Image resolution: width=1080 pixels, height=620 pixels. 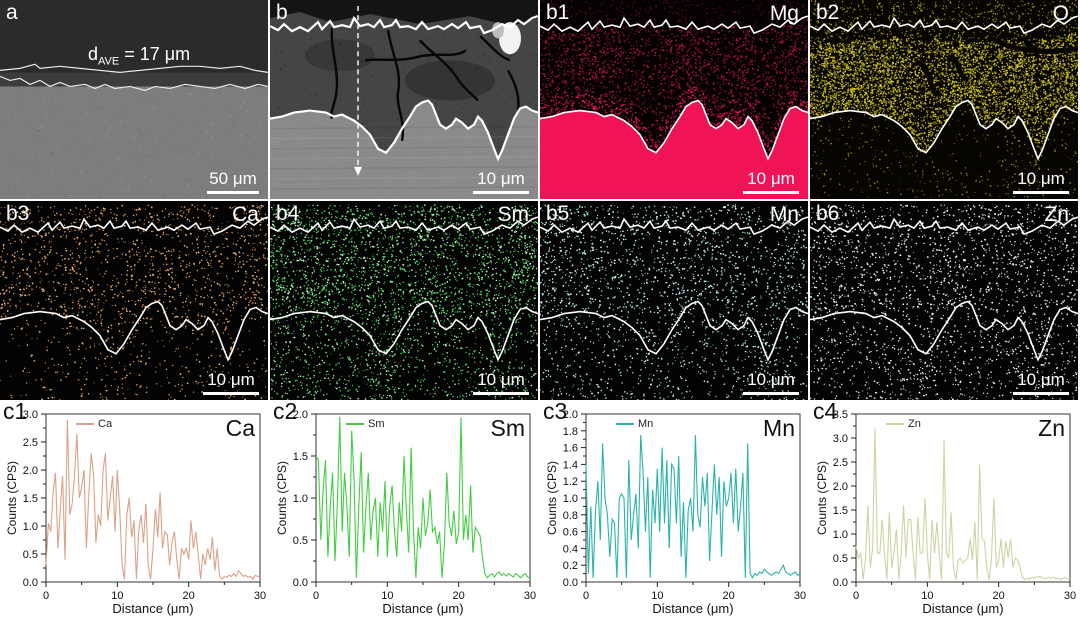 I want to click on profile-line-mn, so click(x=693, y=506).